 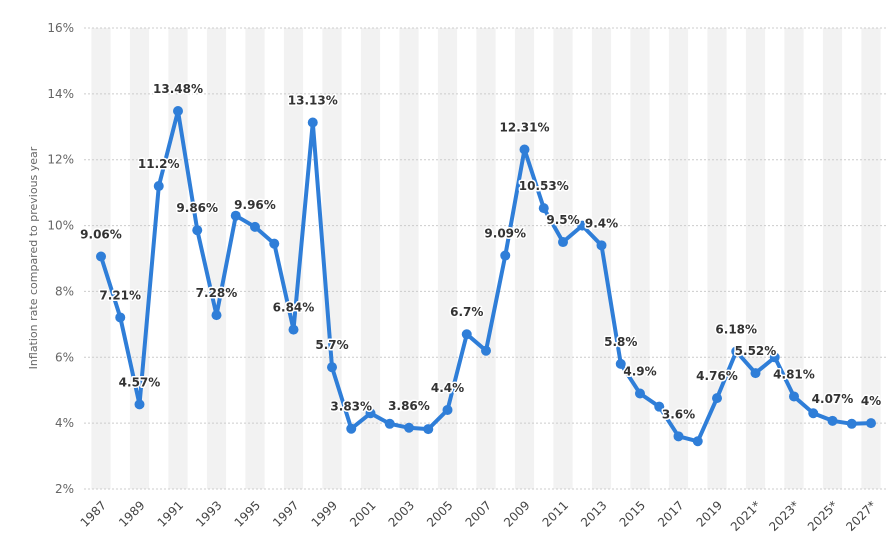 What do you see at coordinates (351, 407) in the screenshot?
I see `data-label: 3.83%` at bounding box center [351, 407].